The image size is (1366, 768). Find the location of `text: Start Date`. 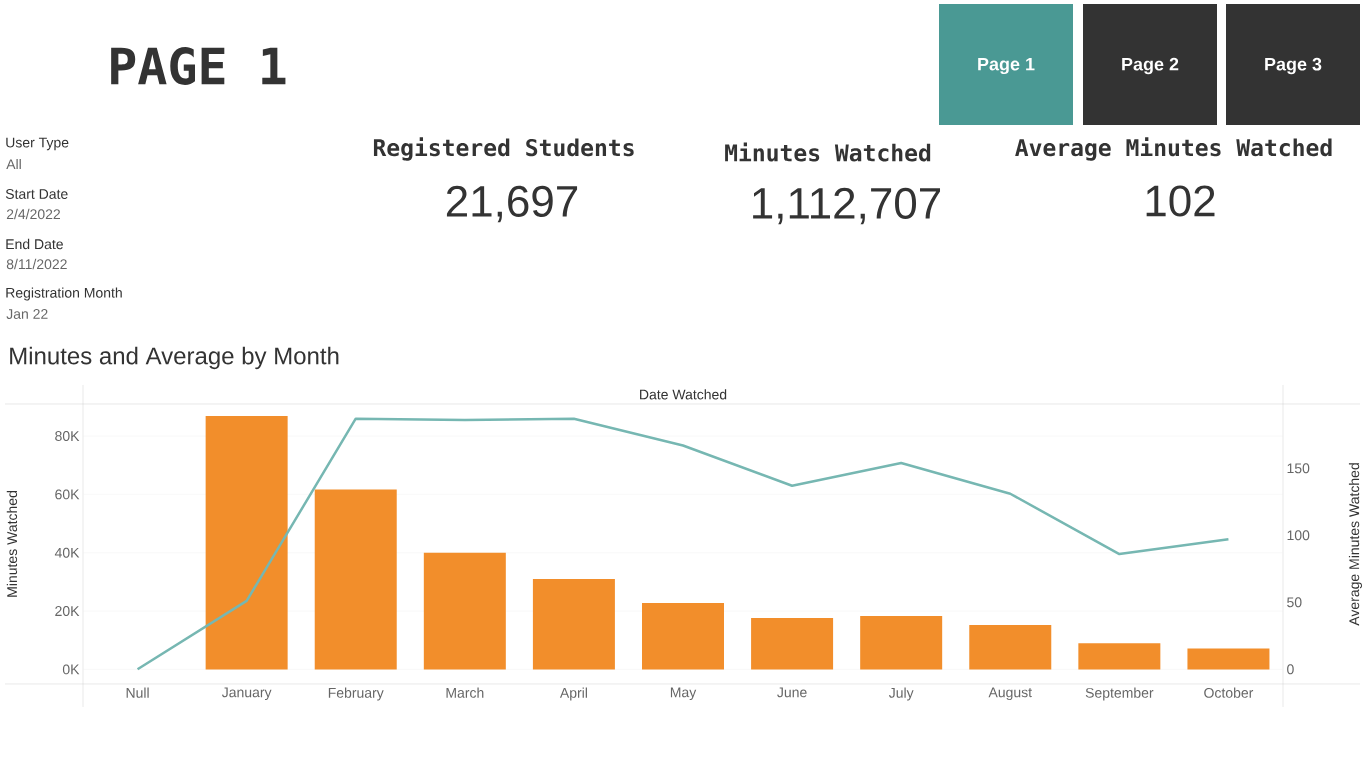

text: Start Date is located at coordinates (36, 194).